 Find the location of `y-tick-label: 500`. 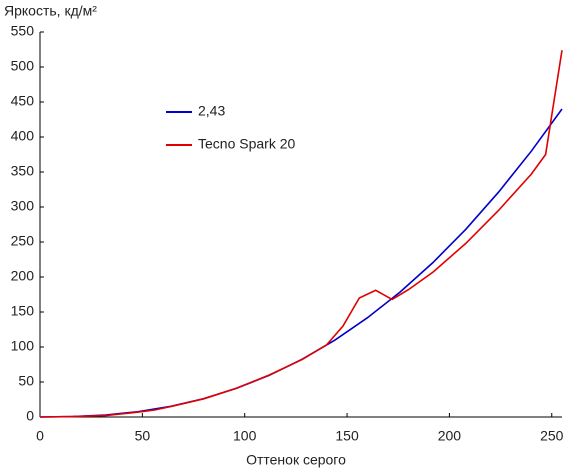

y-tick-label: 500 is located at coordinates (23, 66).